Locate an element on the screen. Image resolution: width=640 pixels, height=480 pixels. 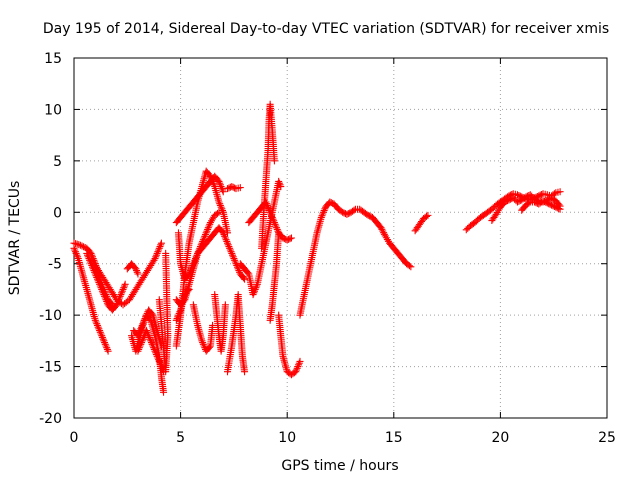
x-tick-label: 25 is located at coordinates (607, 438).